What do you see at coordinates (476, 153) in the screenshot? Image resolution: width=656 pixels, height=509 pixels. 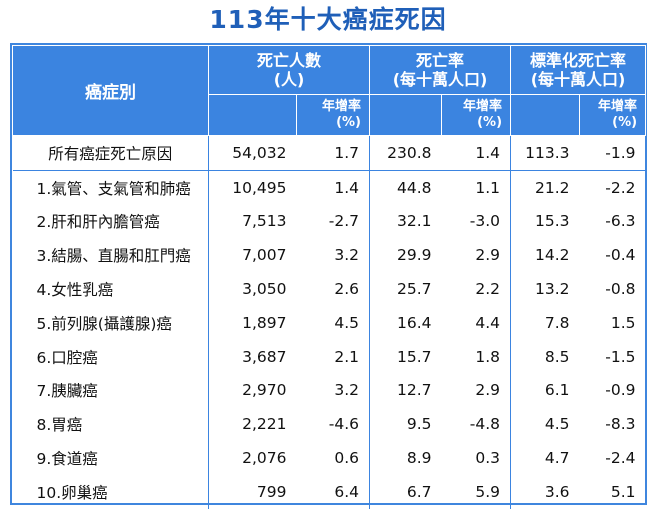 I see `row-rate-growth: 1.4` at bounding box center [476, 153].